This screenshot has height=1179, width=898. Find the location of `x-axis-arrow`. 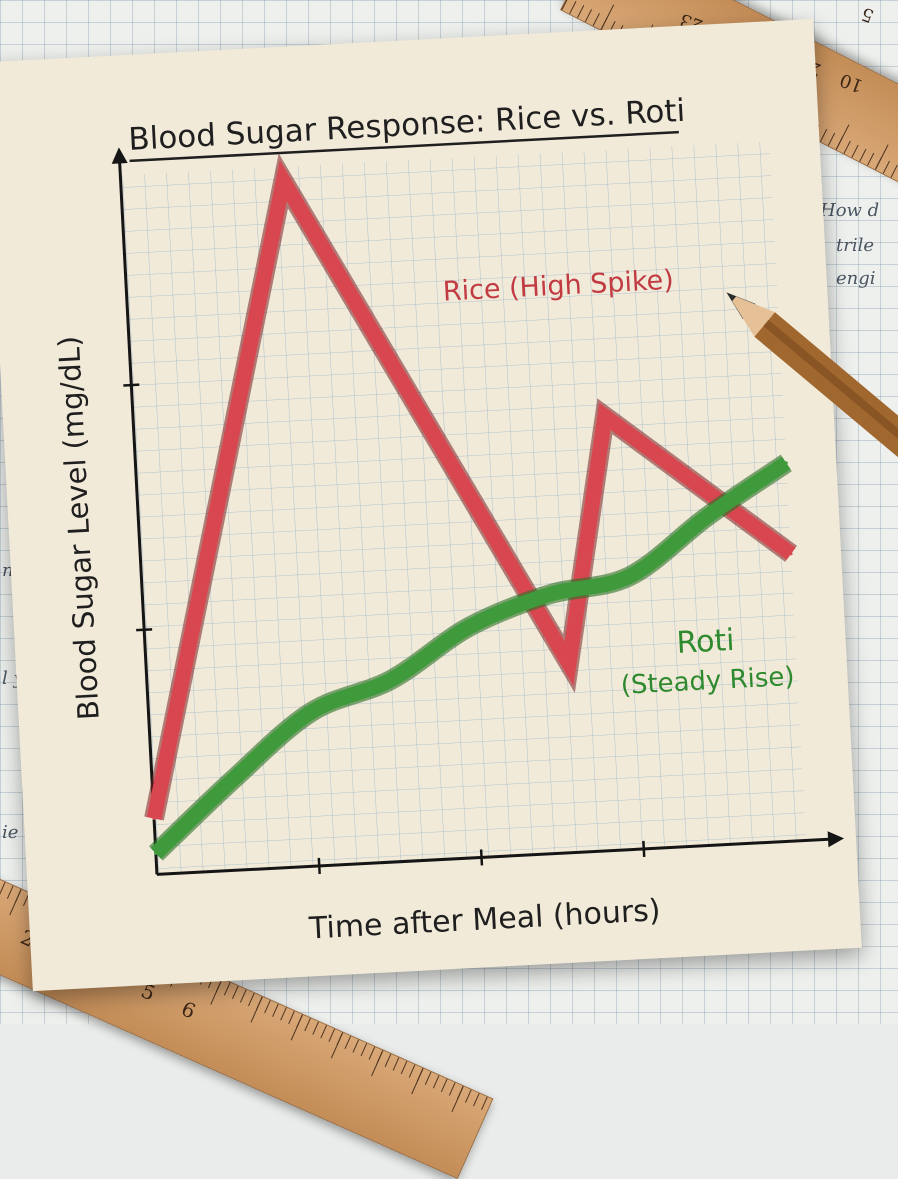

x-axis-arrow is located at coordinates (836, 839).